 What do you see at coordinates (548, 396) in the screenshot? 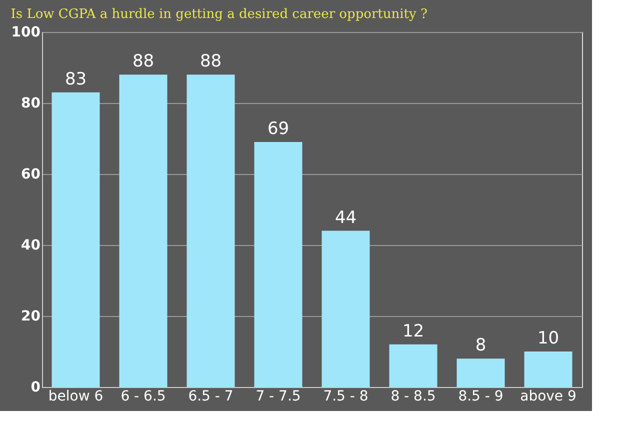
I see `x-tick-label: above 9` at bounding box center [548, 396].